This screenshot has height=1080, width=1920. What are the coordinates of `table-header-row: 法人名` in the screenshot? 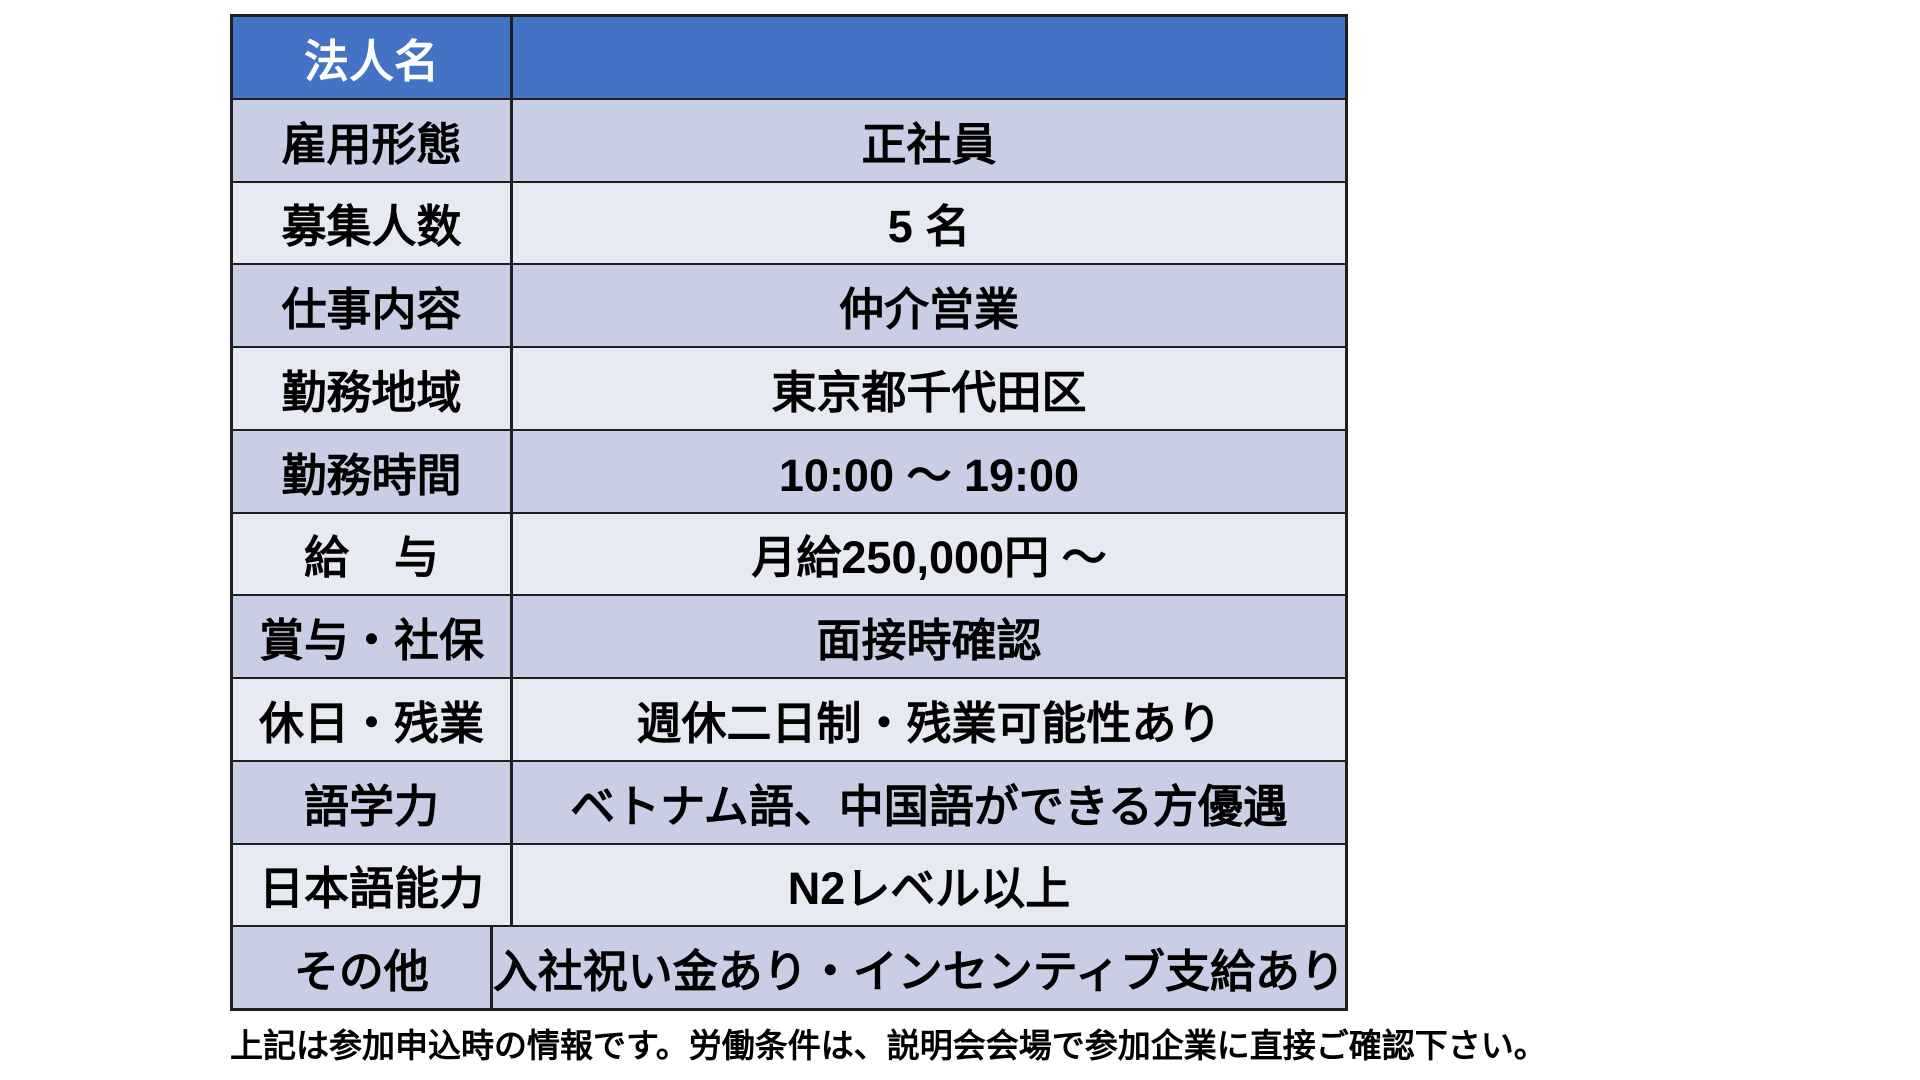 It's located at (789, 57).